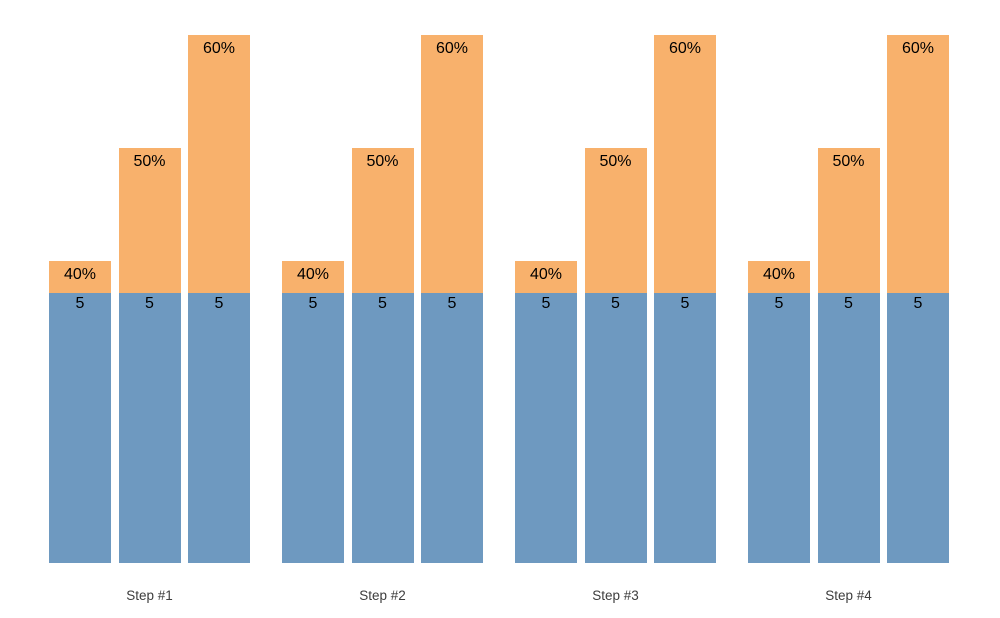 The image size is (1000, 618). What do you see at coordinates (382, 595) in the screenshot?
I see `category-label: Step #2` at bounding box center [382, 595].